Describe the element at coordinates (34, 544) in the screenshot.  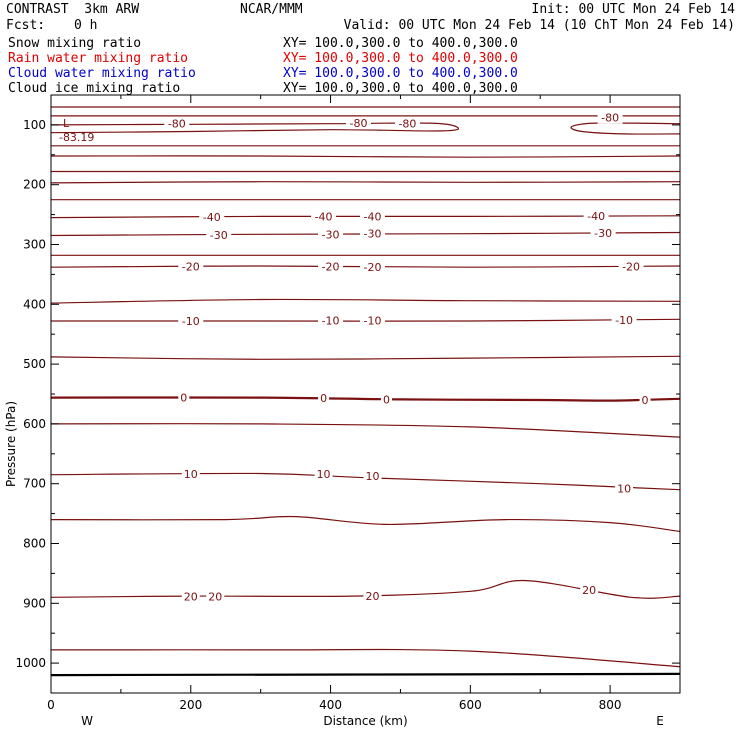
I see `y-tick-label: 800` at that location.